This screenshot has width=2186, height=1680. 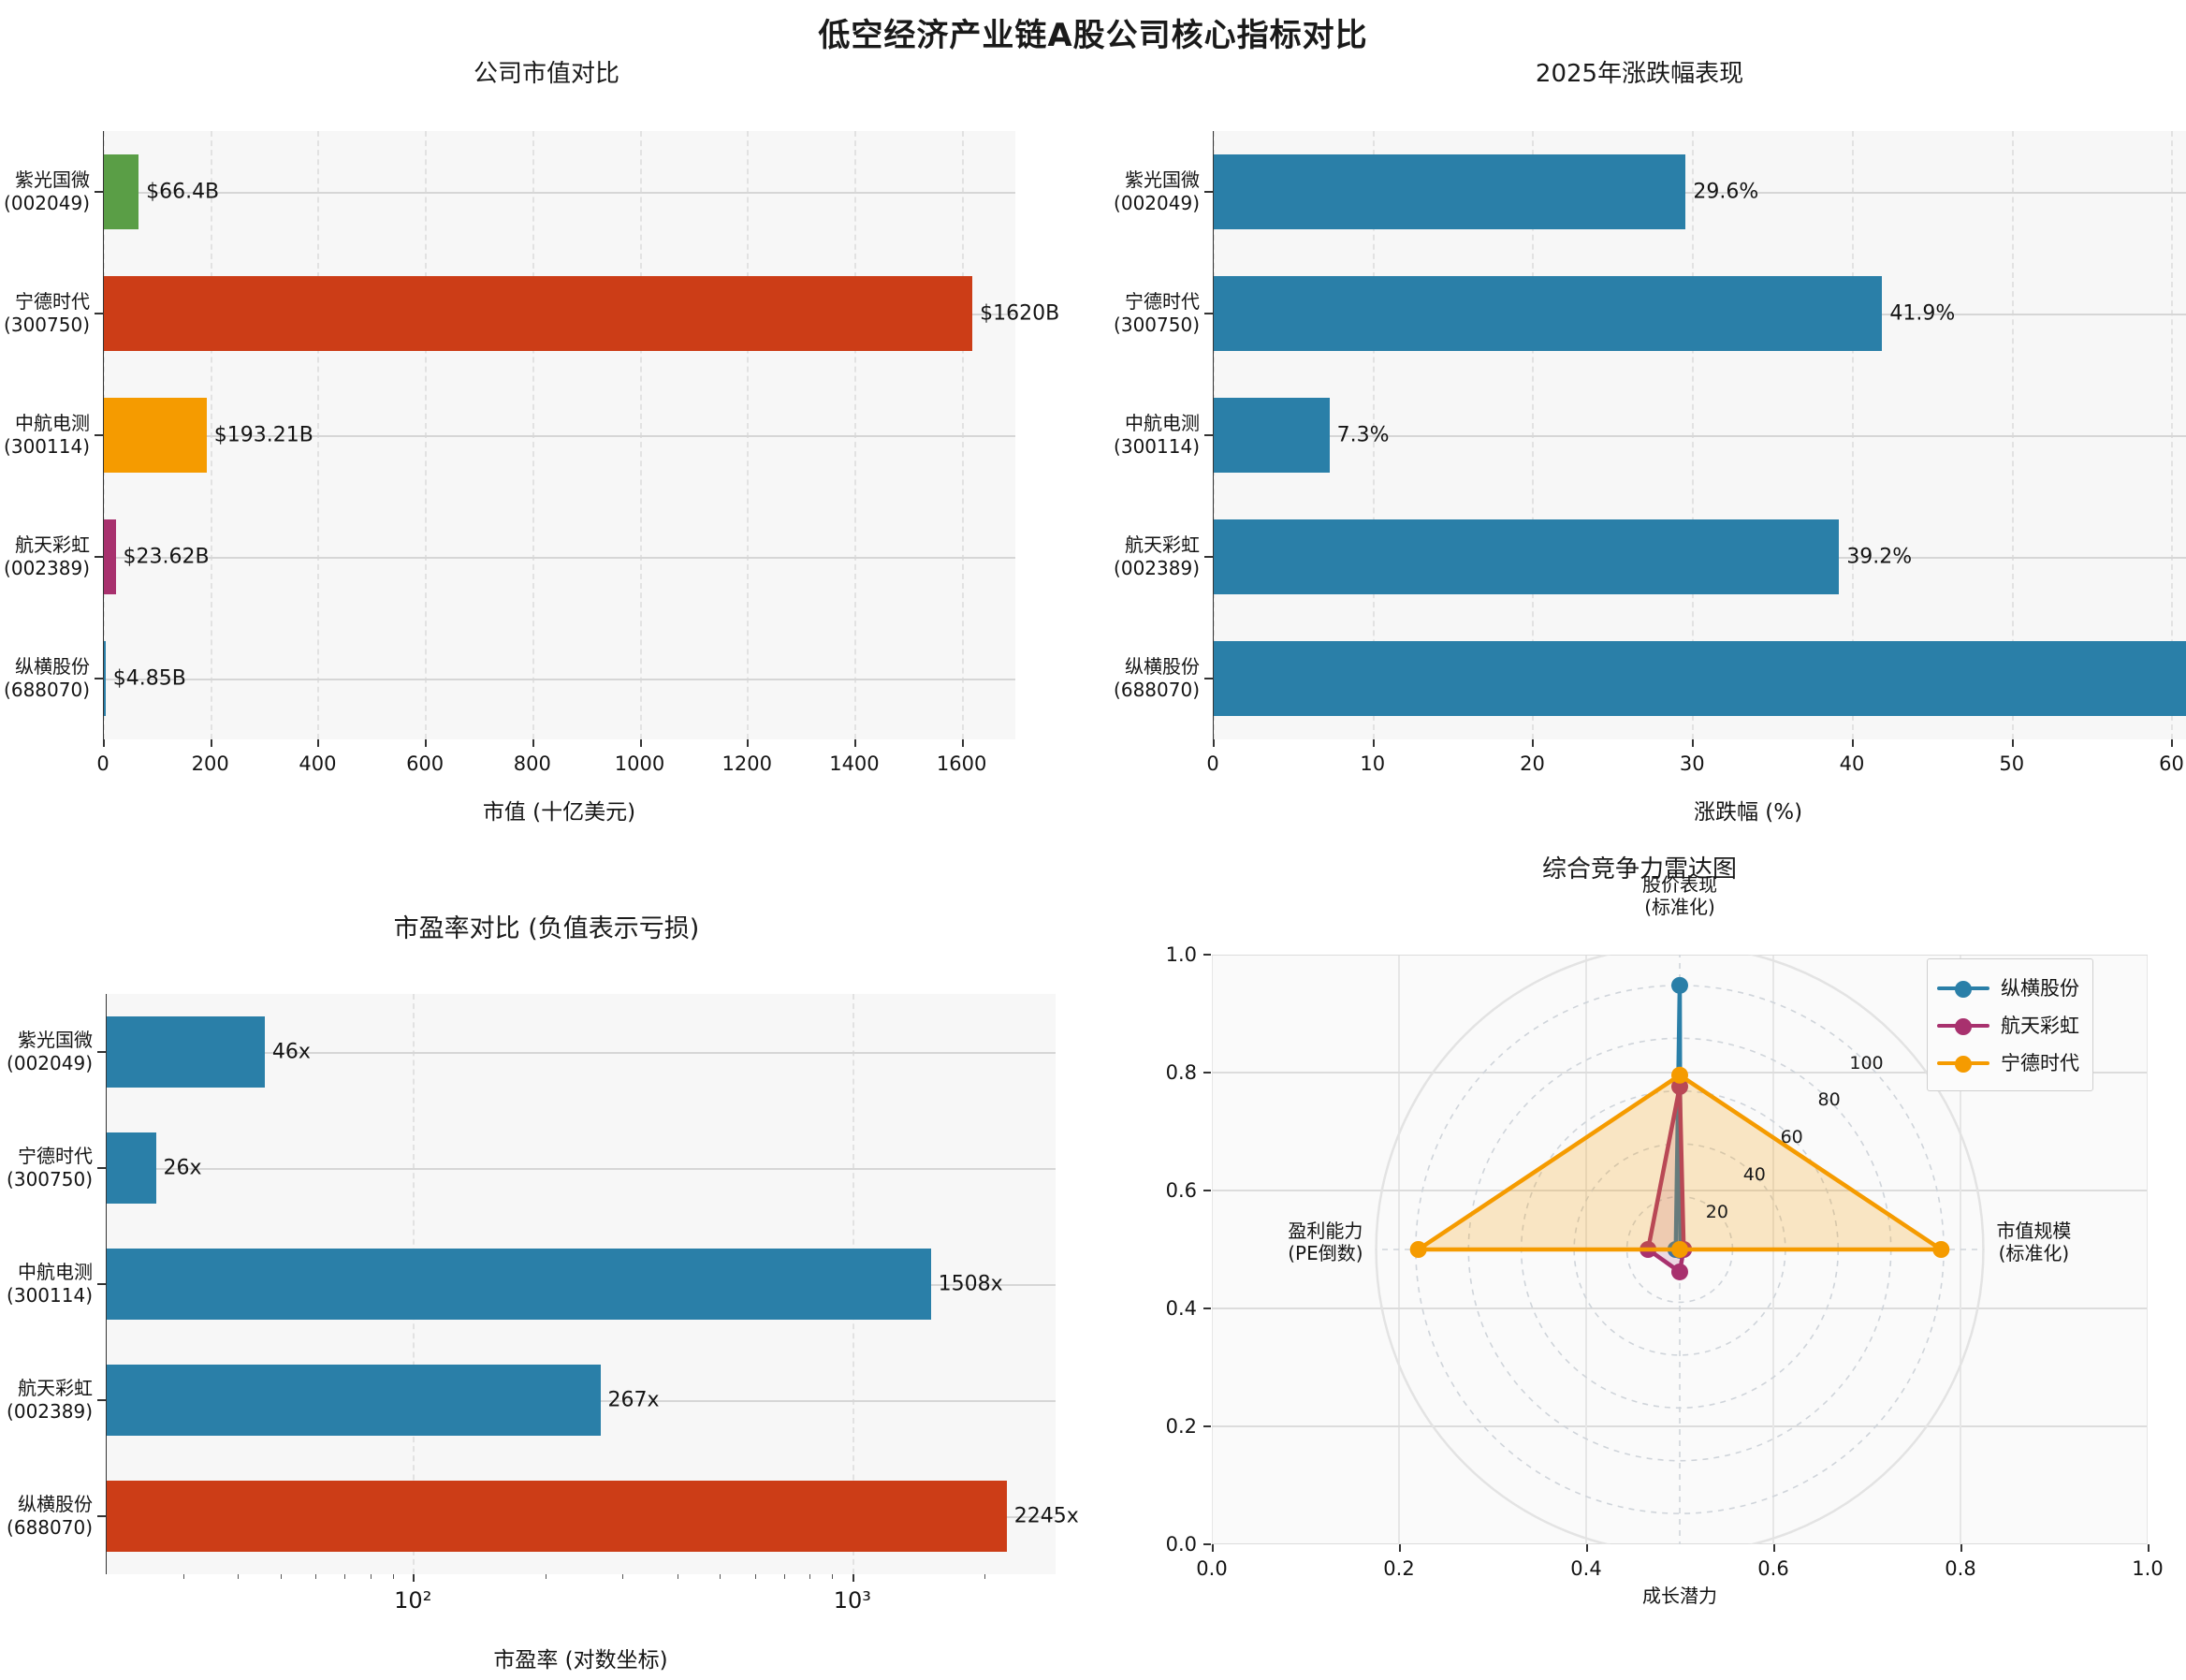 I want to click on legend-marker-纵横股份, so click(x=1963, y=989).